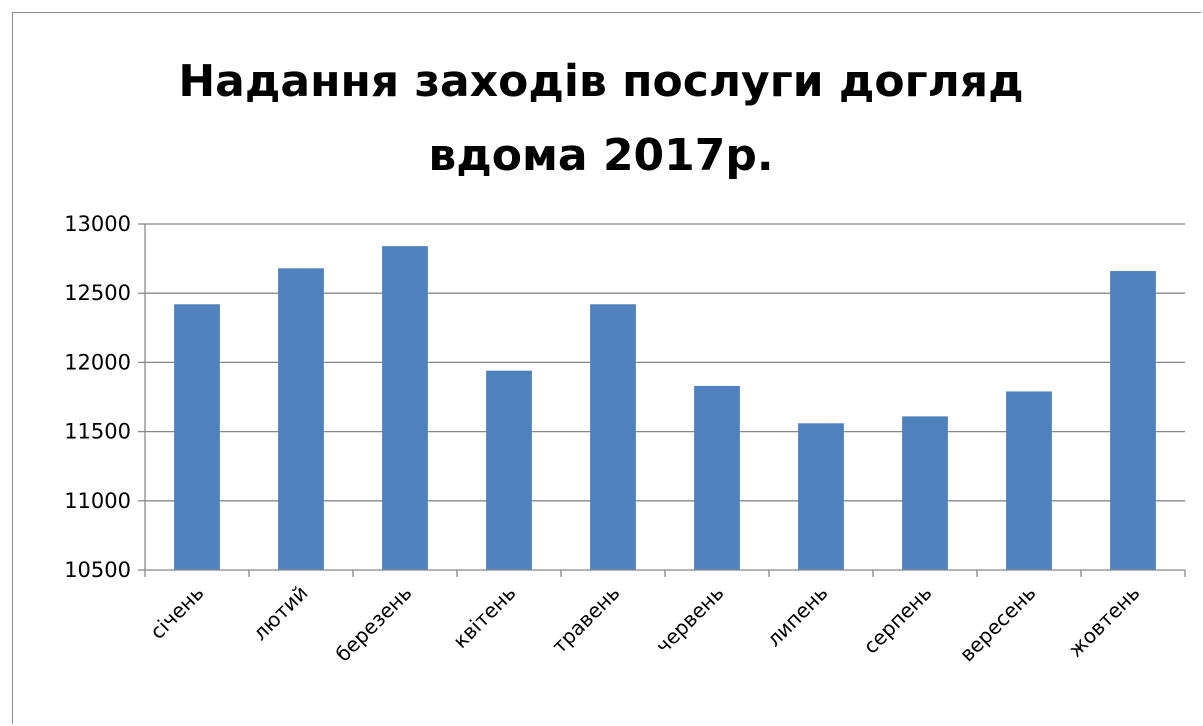 The width and height of the screenshot is (1203, 726). Describe the element at coordinates (97, 570) in the screenshot. I see `y-tick-label: 10500` at that location.